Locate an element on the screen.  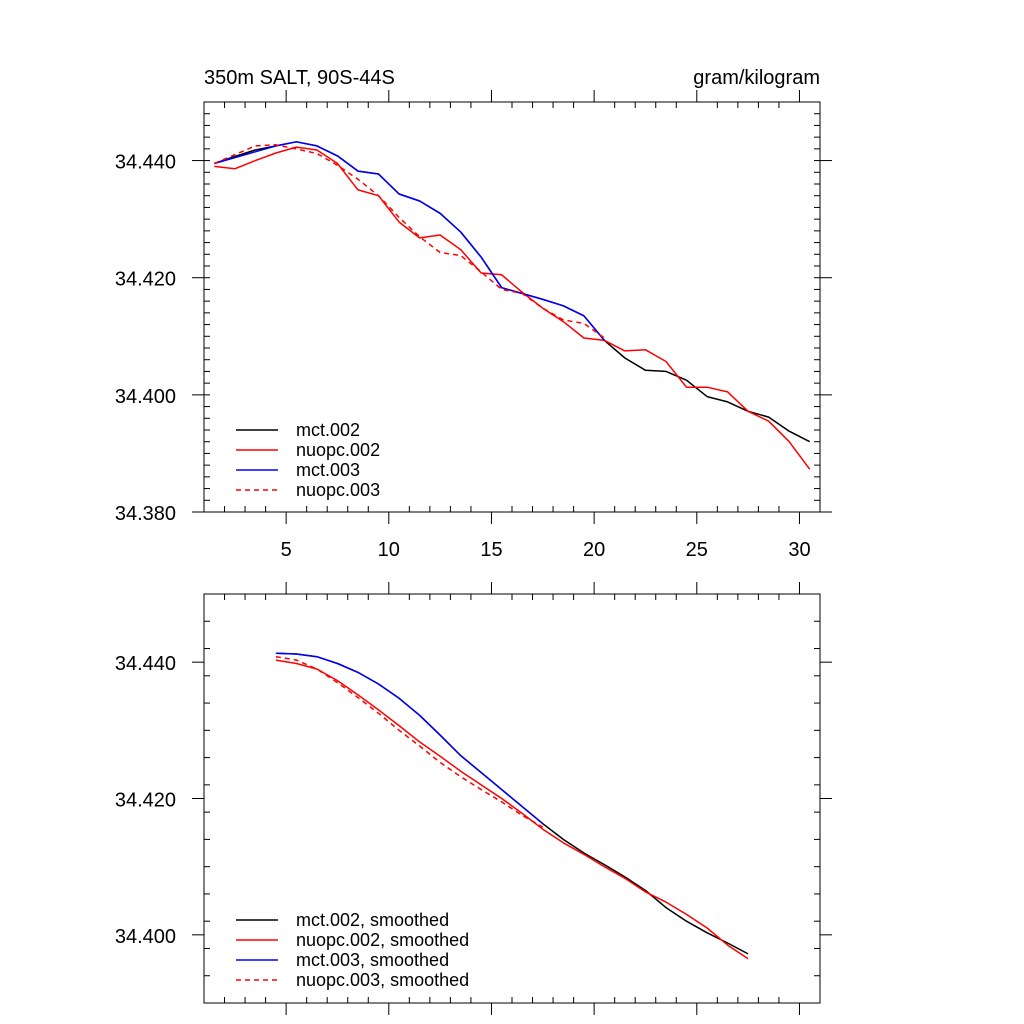
x-tick-label: 15 is located at coordinates (491, 550).